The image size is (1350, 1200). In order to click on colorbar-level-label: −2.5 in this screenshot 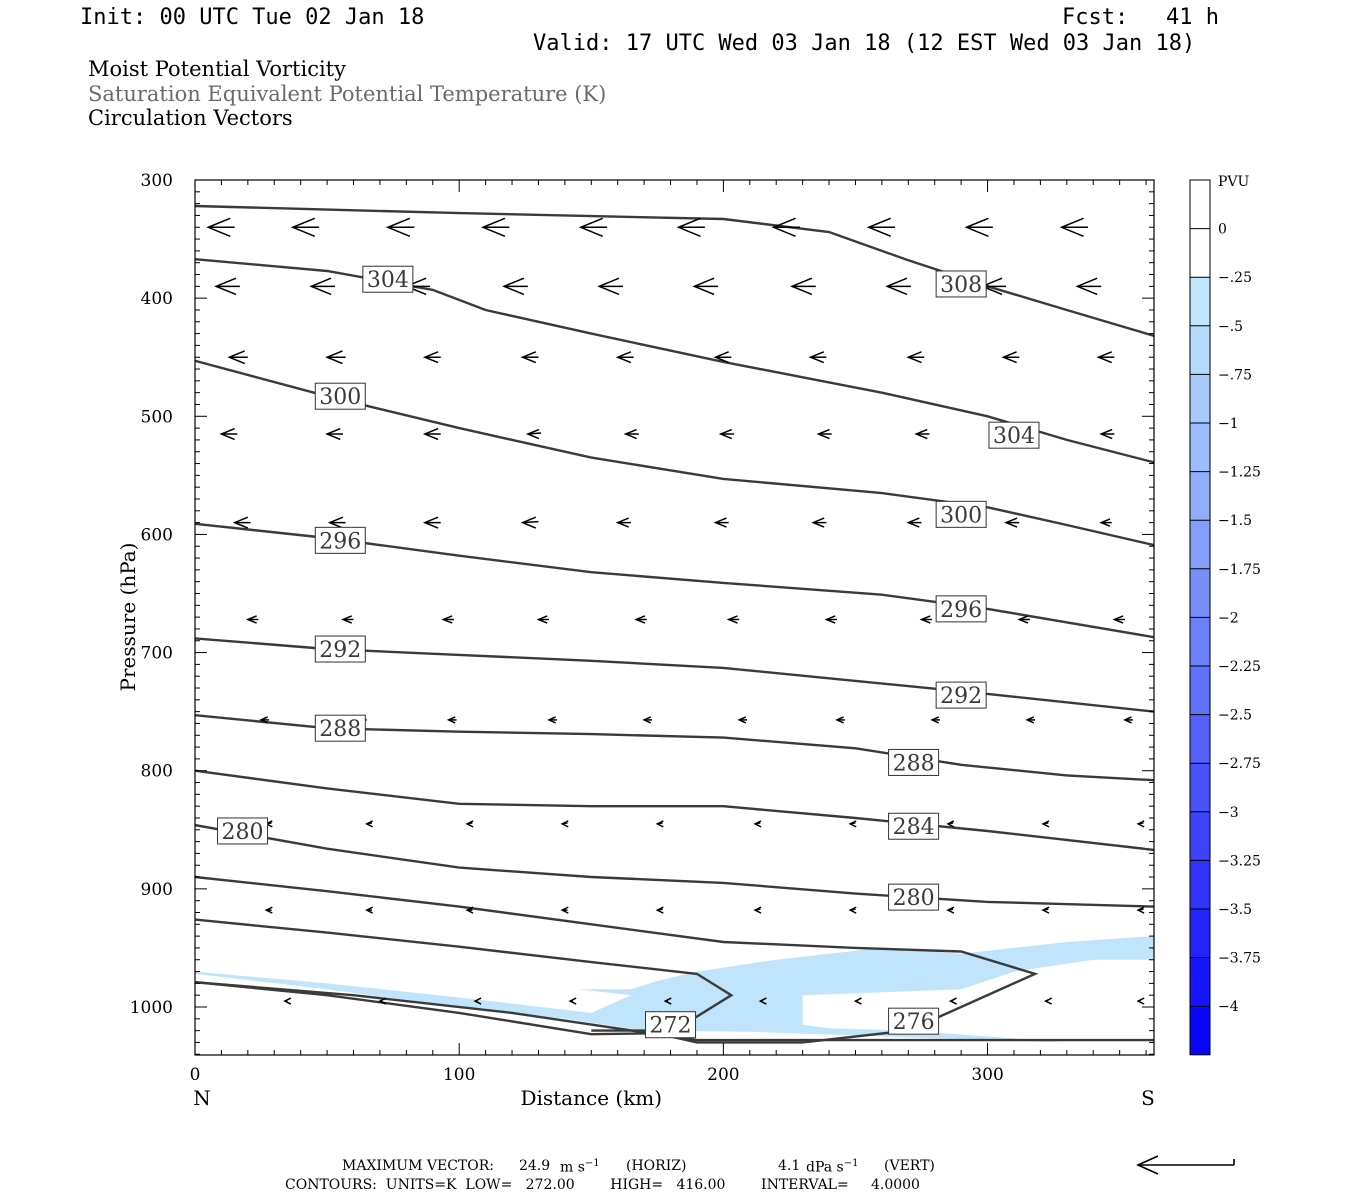, I will do `click(1235, 716)`.